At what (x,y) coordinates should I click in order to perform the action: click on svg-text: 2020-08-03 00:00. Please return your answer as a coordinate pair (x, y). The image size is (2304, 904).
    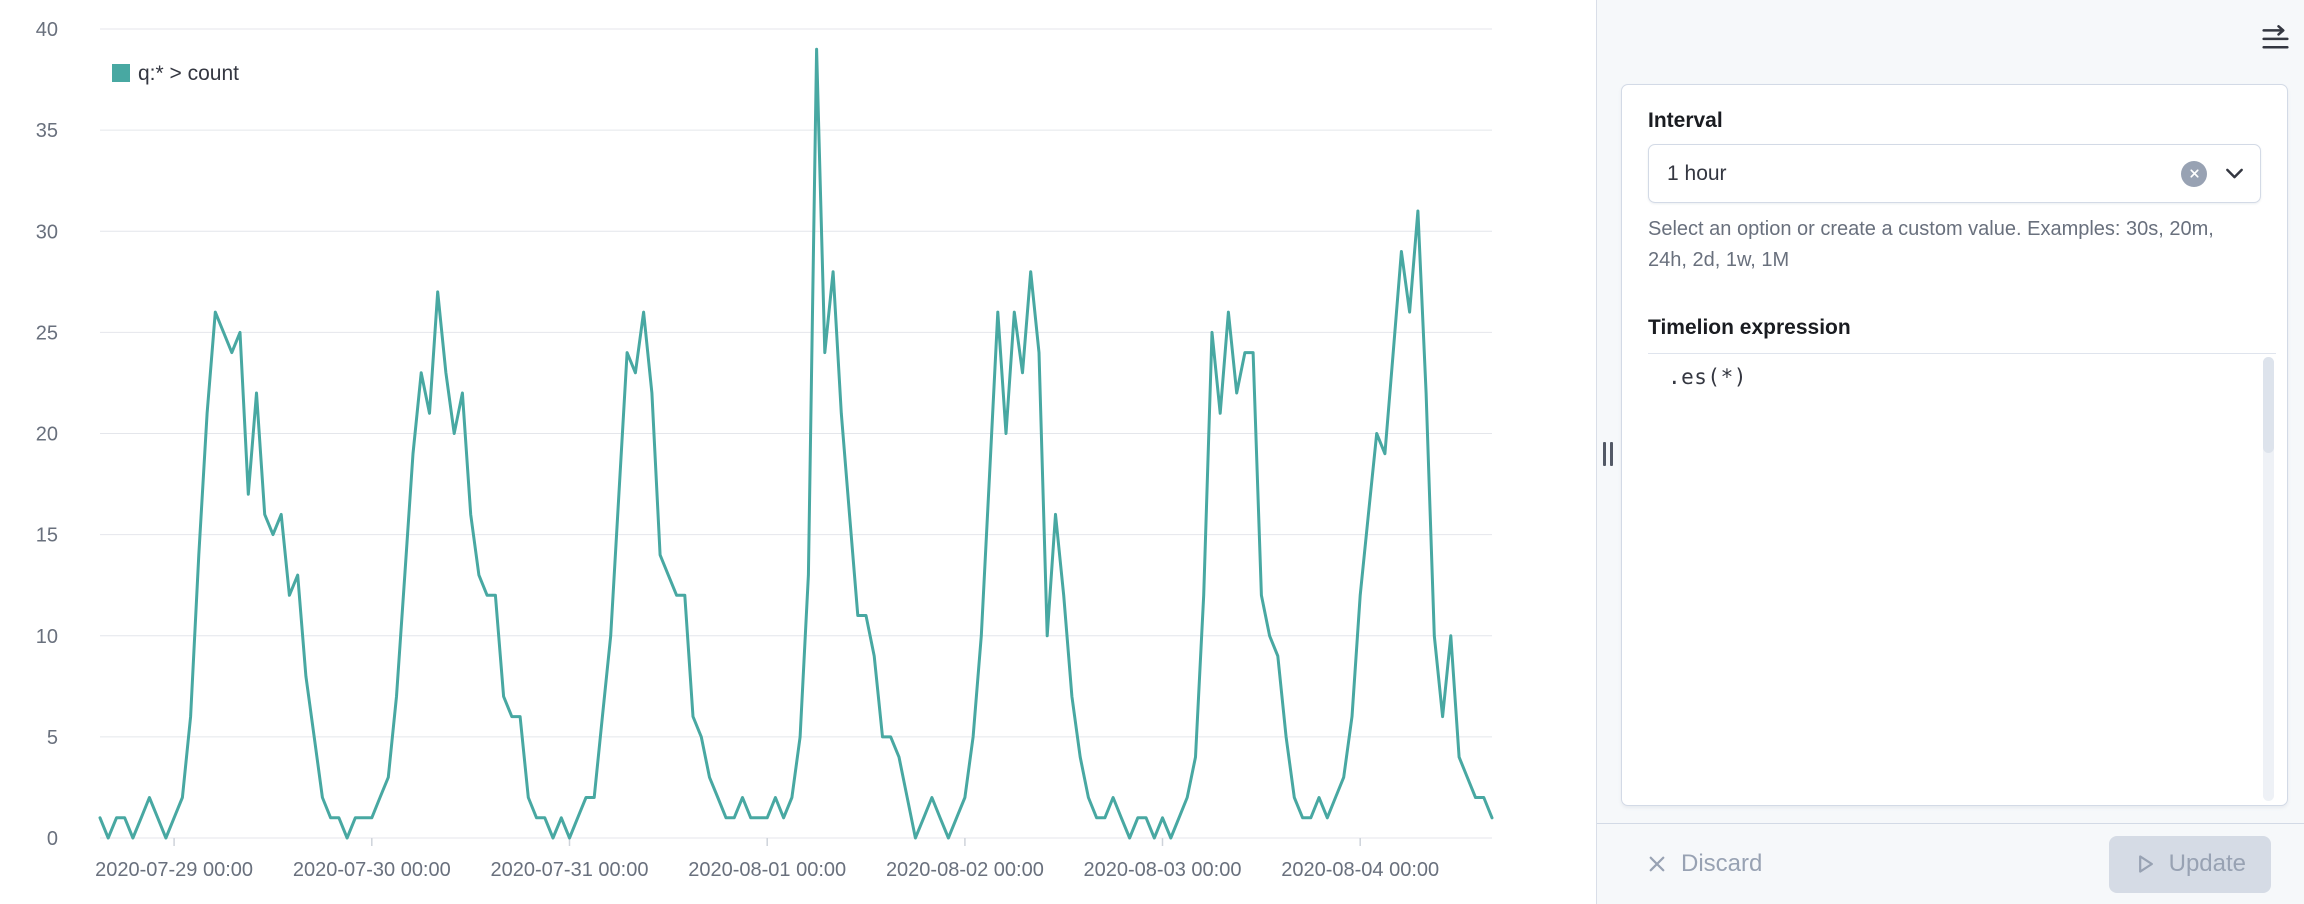
    Looking at the image, I should click on (1163, 870).